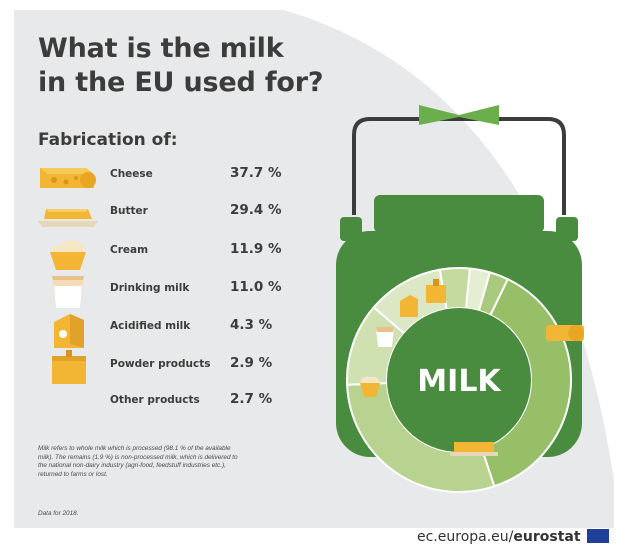 This screenshot has width=617, height=547. Describe the element at coordinates (251, 325) in the screenshot. I see `legend-value: 4.3 %` at that location.